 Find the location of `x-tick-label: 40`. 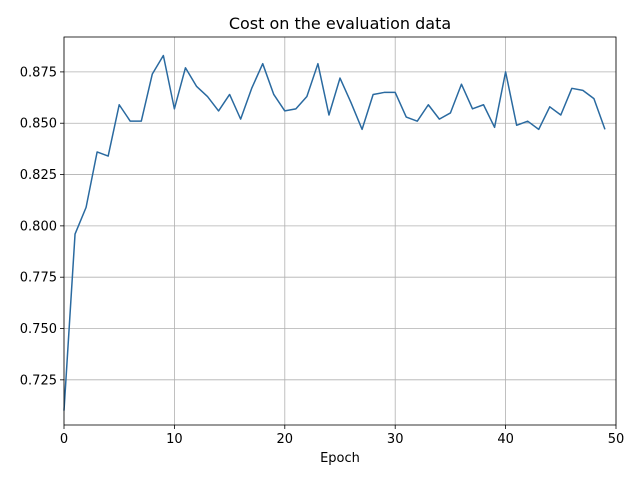

x-tick-label: 40 is located at coordinates (505, 439).